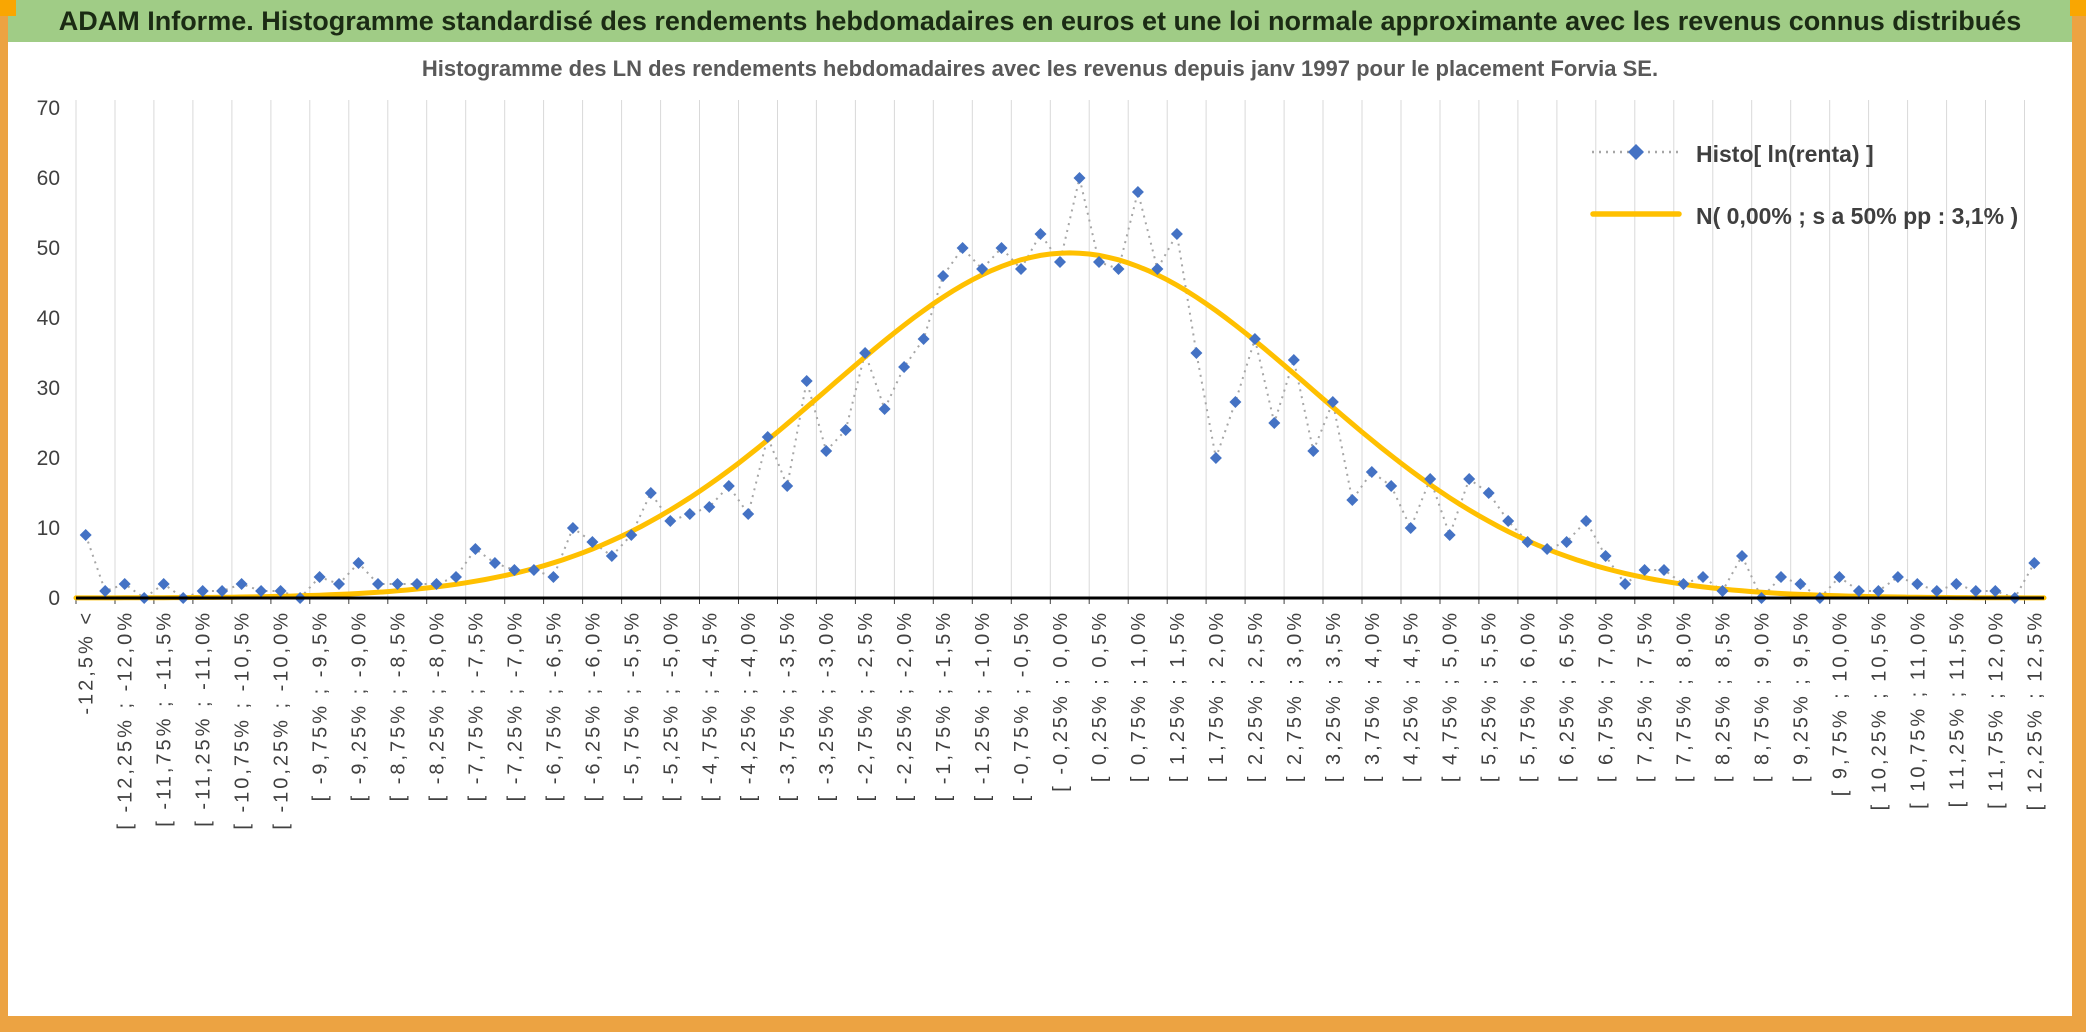  Describe the element at coordinates (48, 458) in the screenshot. I see `svg-text: 20` at that location.